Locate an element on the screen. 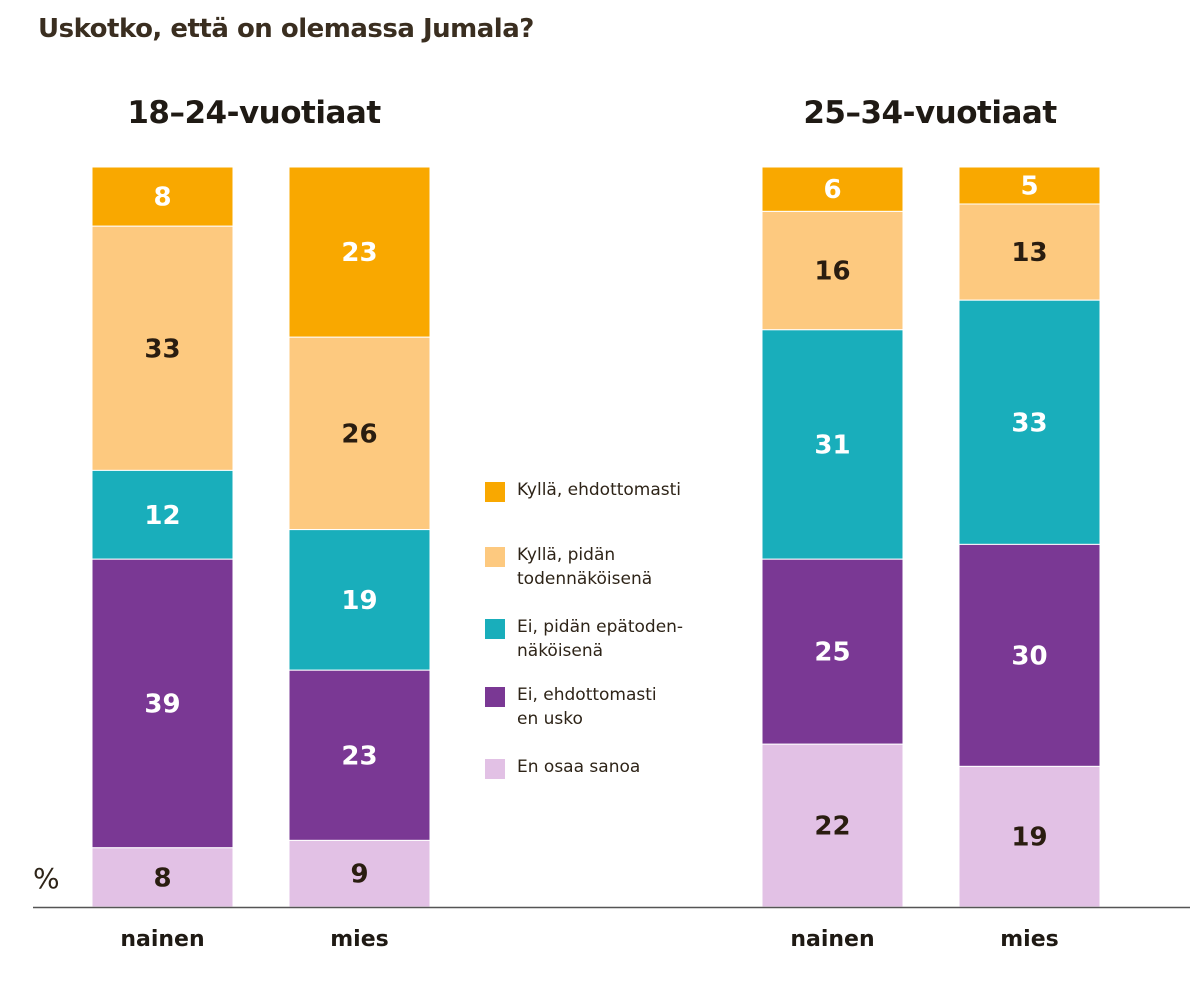 The width and height of the screenshot is (1200, 994). data-label: 26 is located at coordinates (359, 434).